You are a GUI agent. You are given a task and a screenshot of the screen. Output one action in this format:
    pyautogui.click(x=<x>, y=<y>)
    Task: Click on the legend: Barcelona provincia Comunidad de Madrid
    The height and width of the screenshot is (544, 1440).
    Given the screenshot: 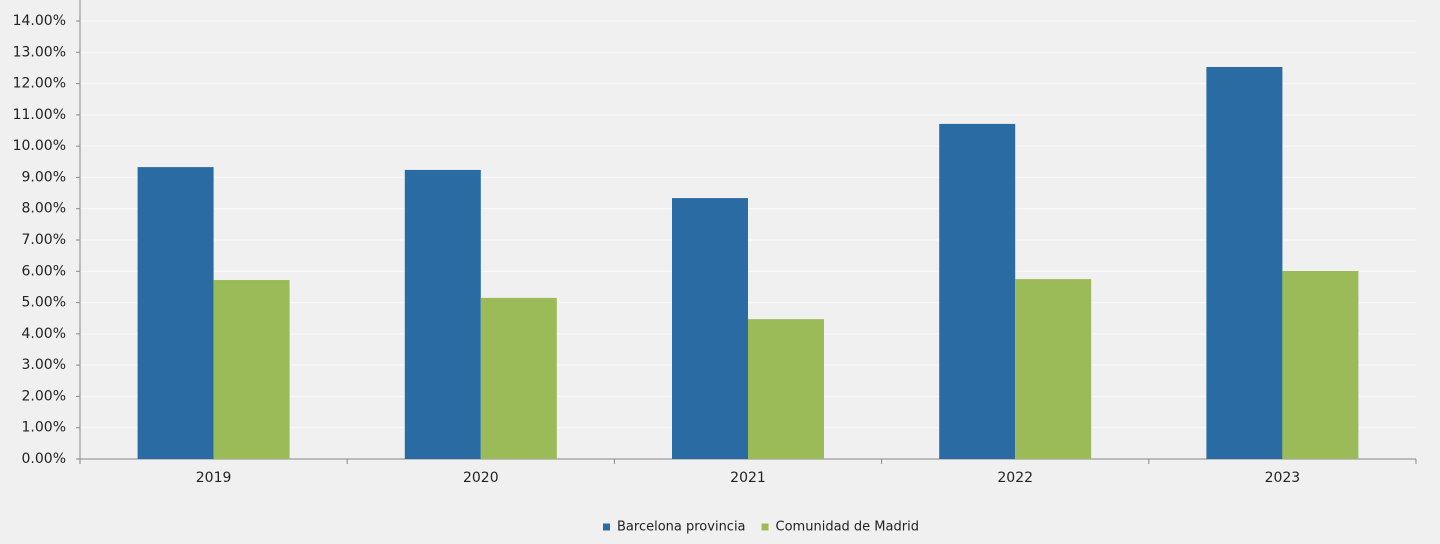 What is the action you would take?
    pyautogui.click(x=761, y=527)
    